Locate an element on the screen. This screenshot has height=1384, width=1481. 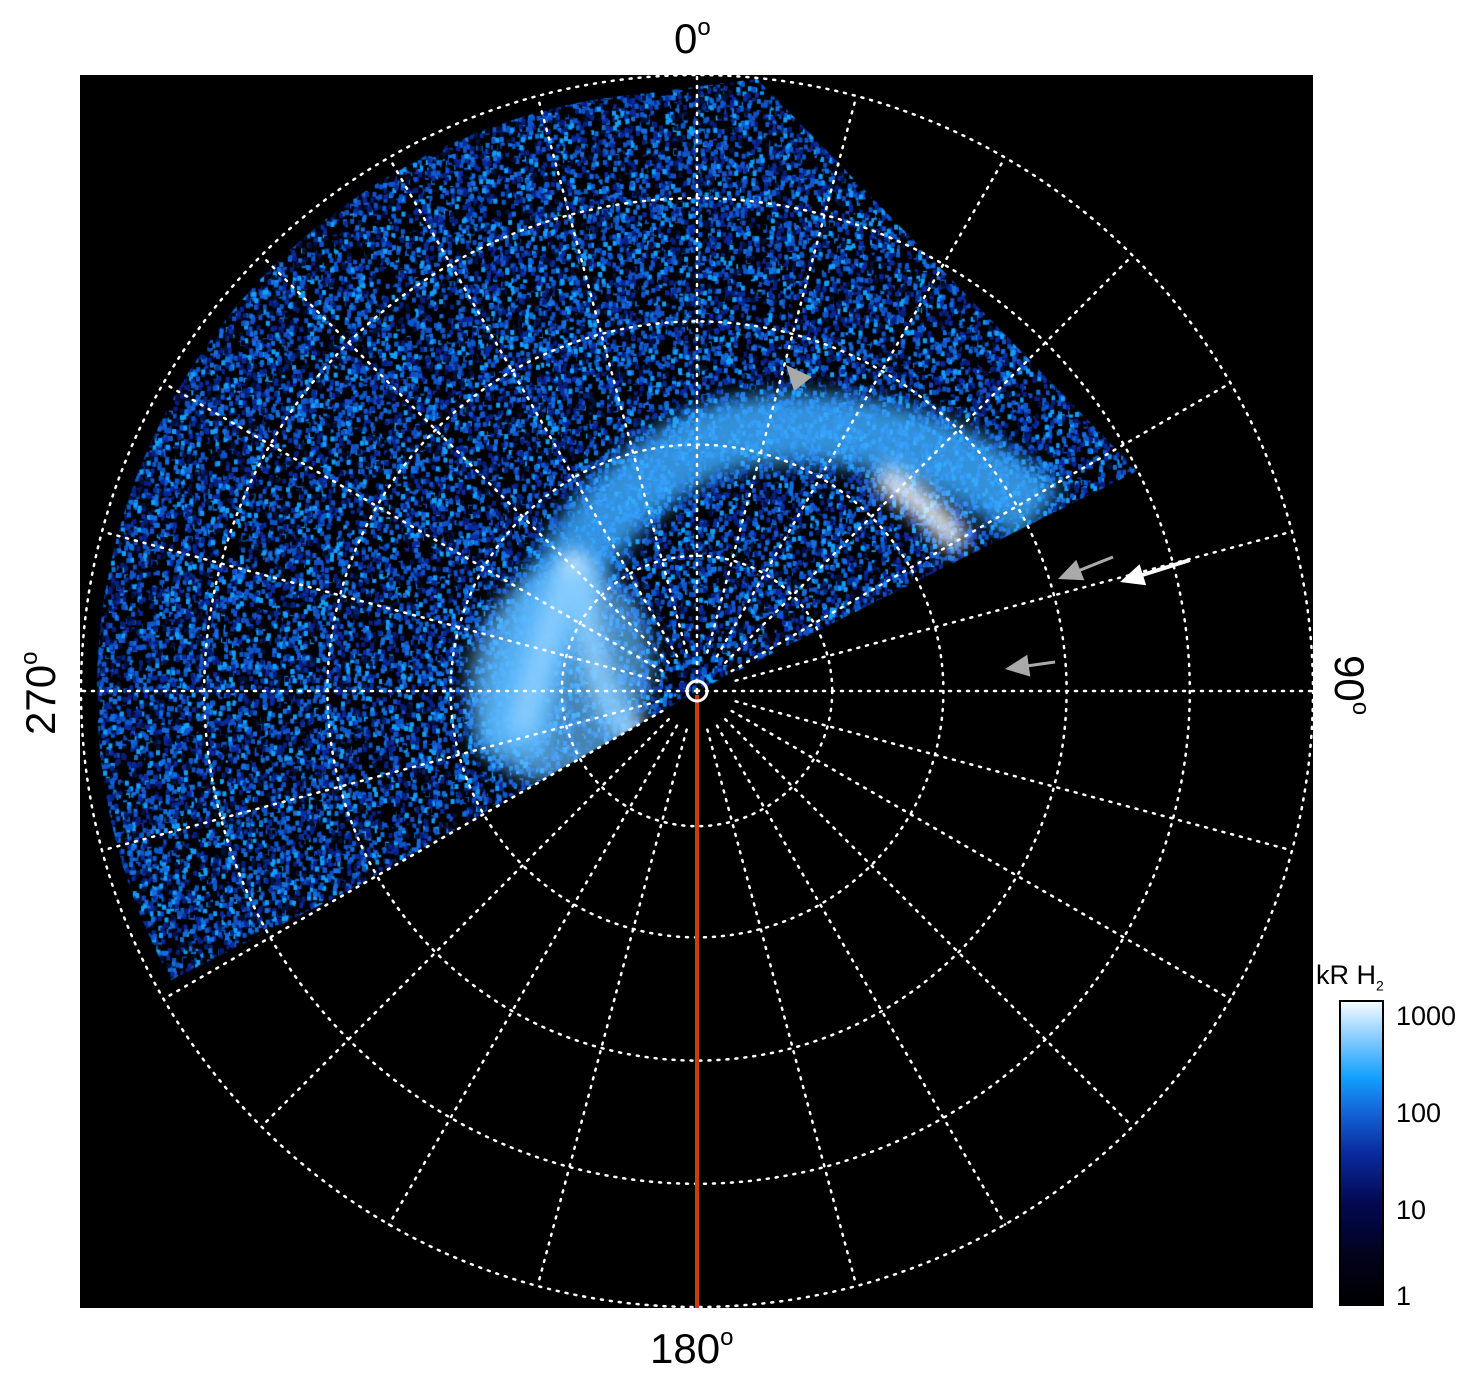
colorbar-title: kR H2 is located at coordinates (1350, 977).